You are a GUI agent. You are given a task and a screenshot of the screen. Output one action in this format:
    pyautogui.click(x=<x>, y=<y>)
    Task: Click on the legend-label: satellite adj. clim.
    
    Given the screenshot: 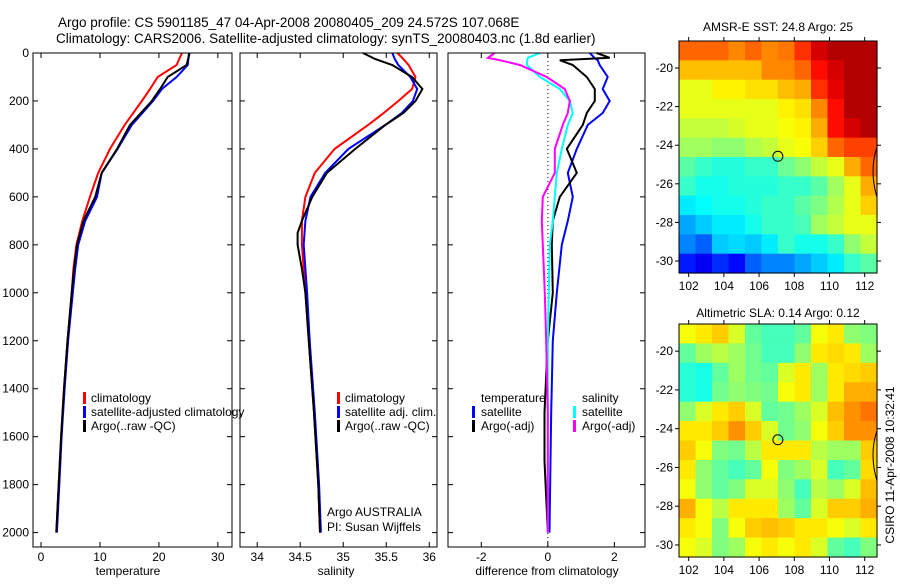 What is the action you would take?
    pyautogui.click(x=390, y=412)
    